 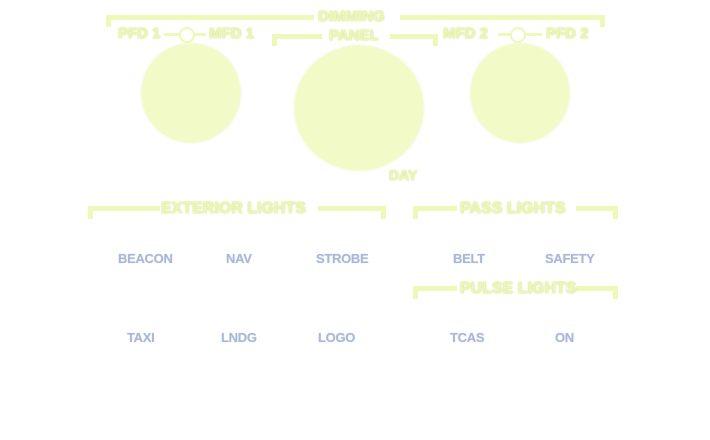 What do you see at coordinates (231, 33) in the screenshot?
I see `mfd1-label: MFD 1` at bounding box center [231, 33].